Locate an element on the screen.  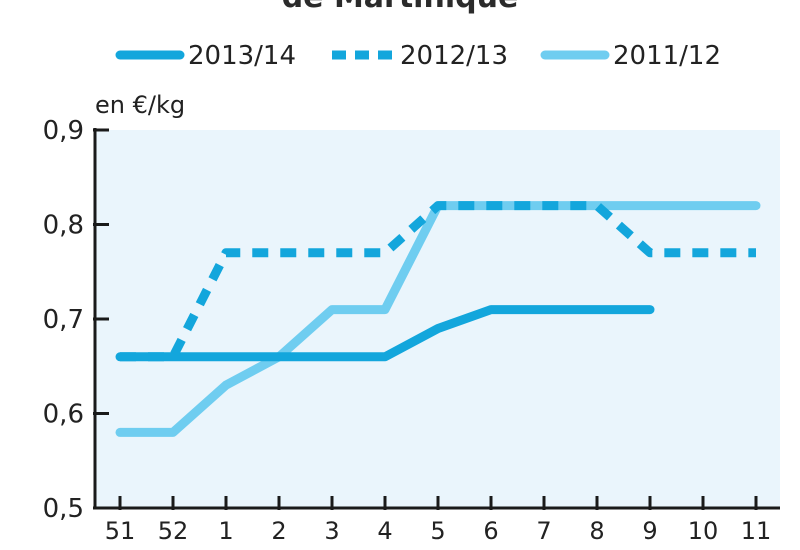
y-tick-label: 0,7 is located at coordinates (63, 320).